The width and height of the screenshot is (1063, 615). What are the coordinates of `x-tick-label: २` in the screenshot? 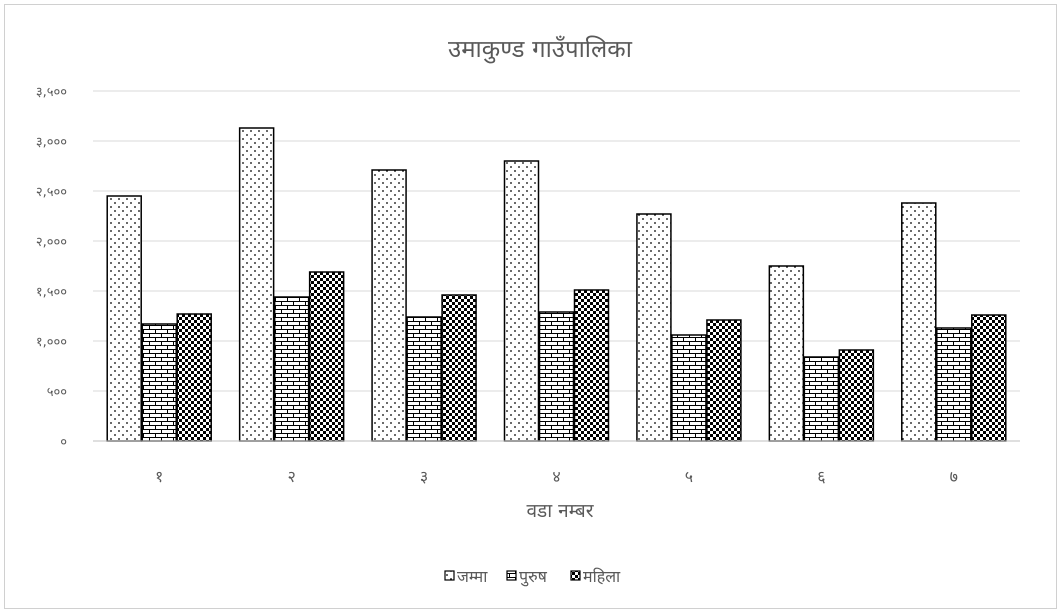 It's located at (291, 476).